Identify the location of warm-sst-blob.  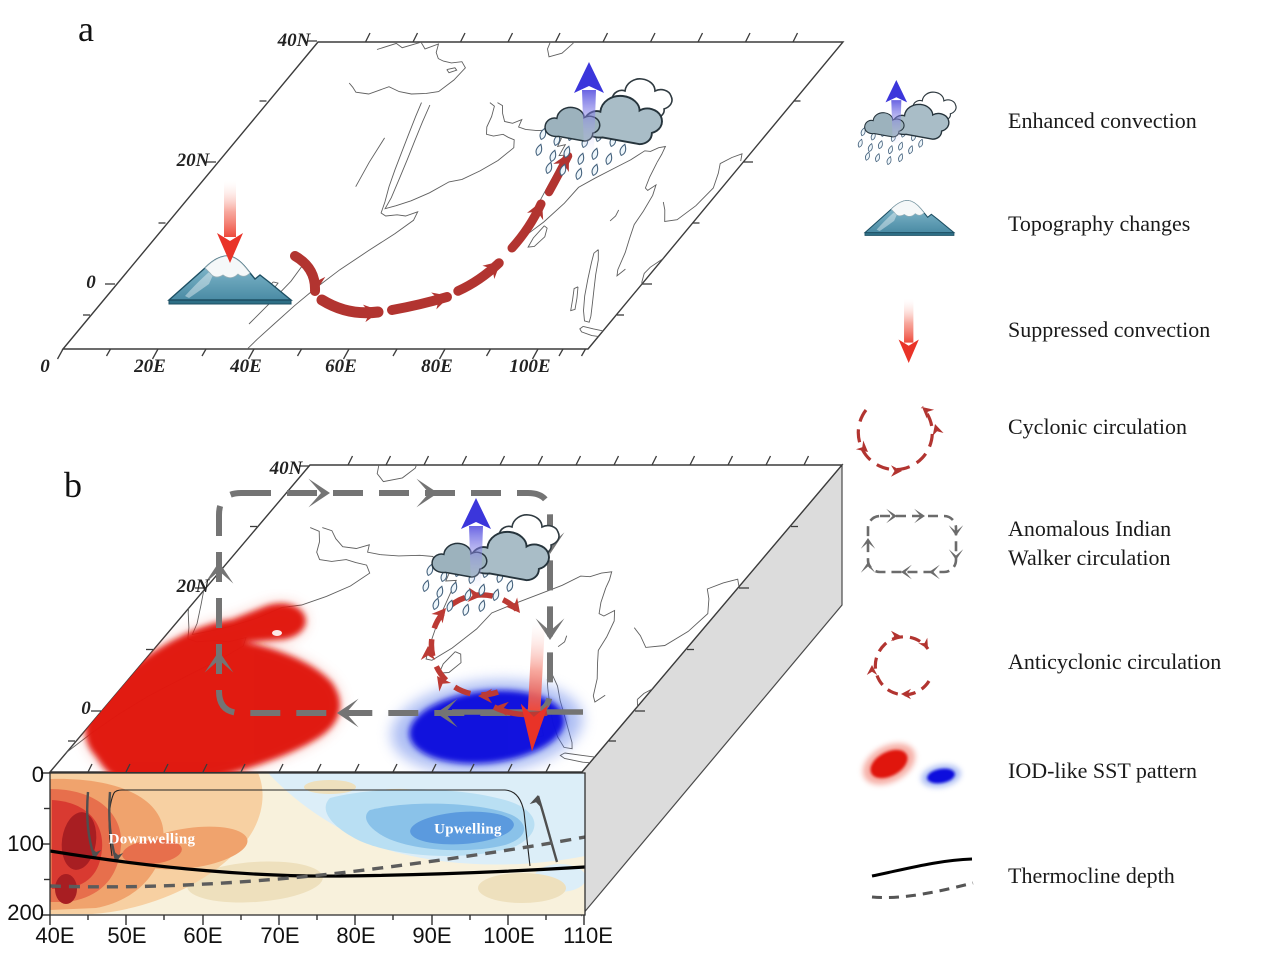
(212, 687).